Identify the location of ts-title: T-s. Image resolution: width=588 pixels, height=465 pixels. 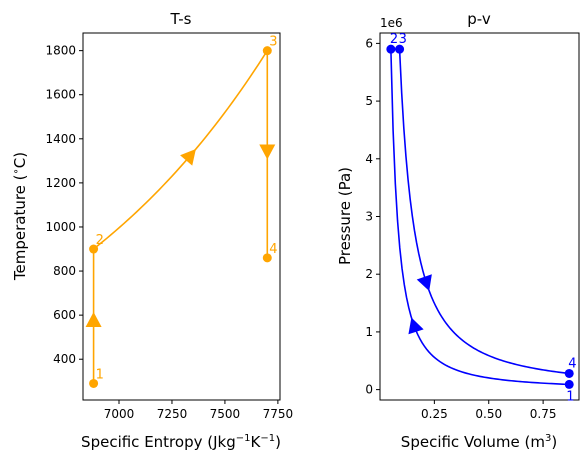
(180, 19).